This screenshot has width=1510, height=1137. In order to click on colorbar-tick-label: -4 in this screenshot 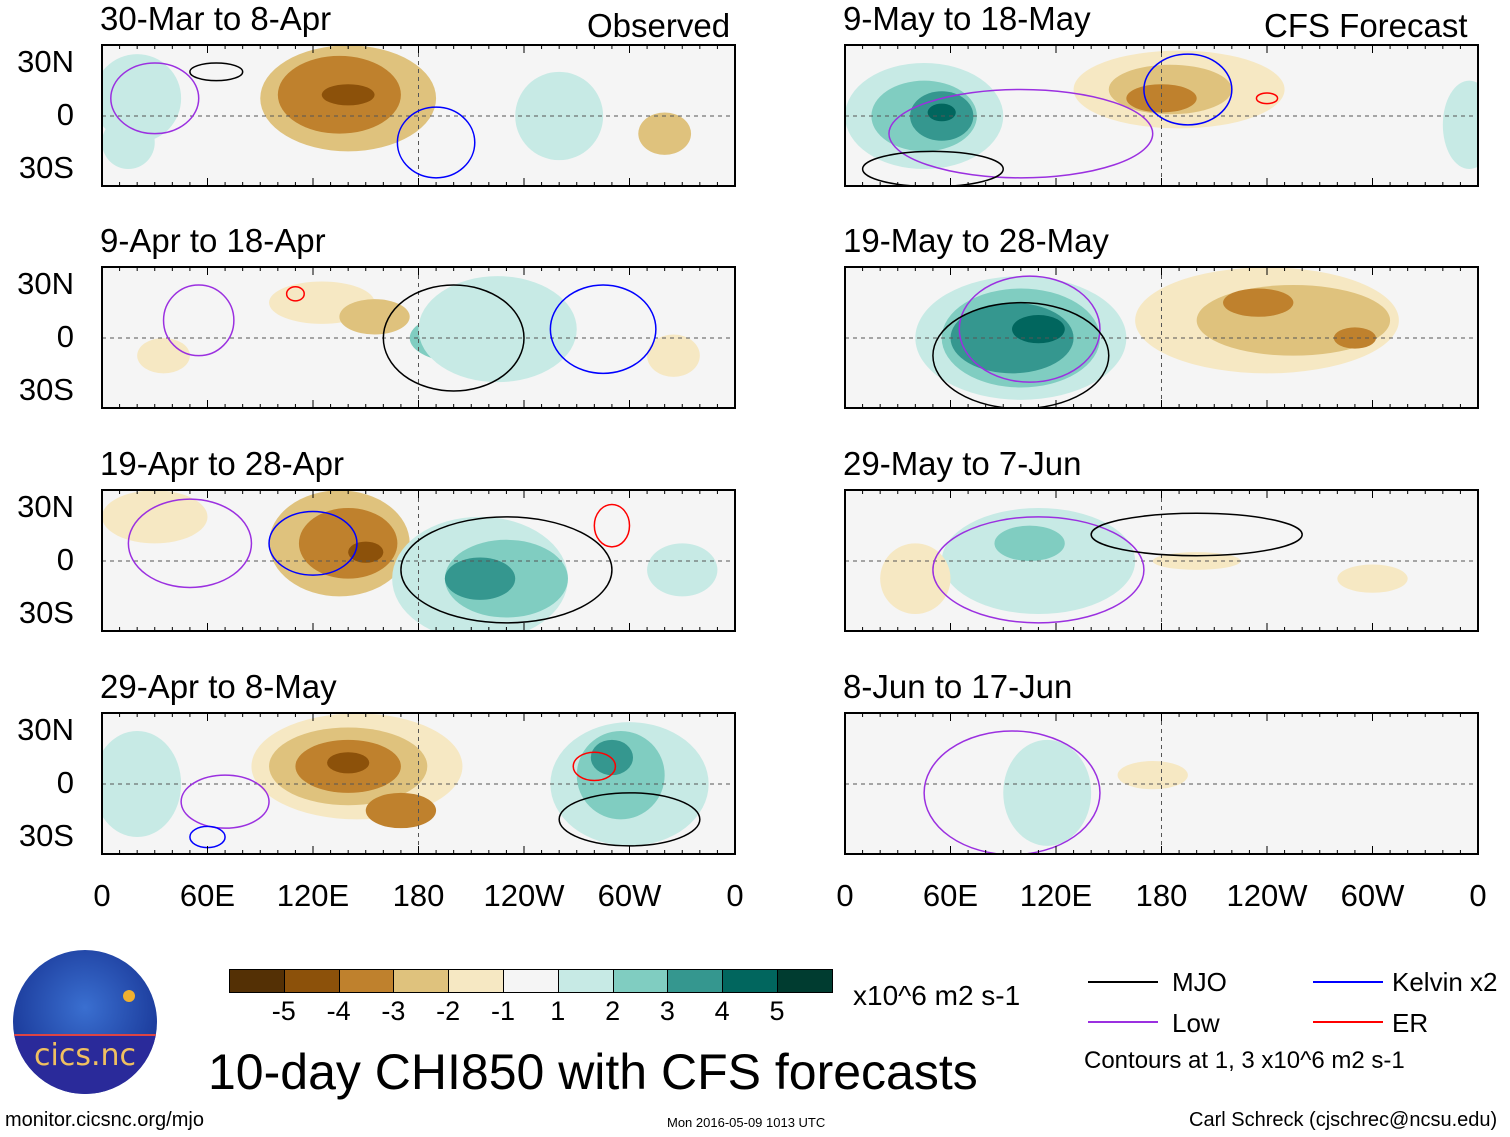, I will do `click(338, 1011)`.